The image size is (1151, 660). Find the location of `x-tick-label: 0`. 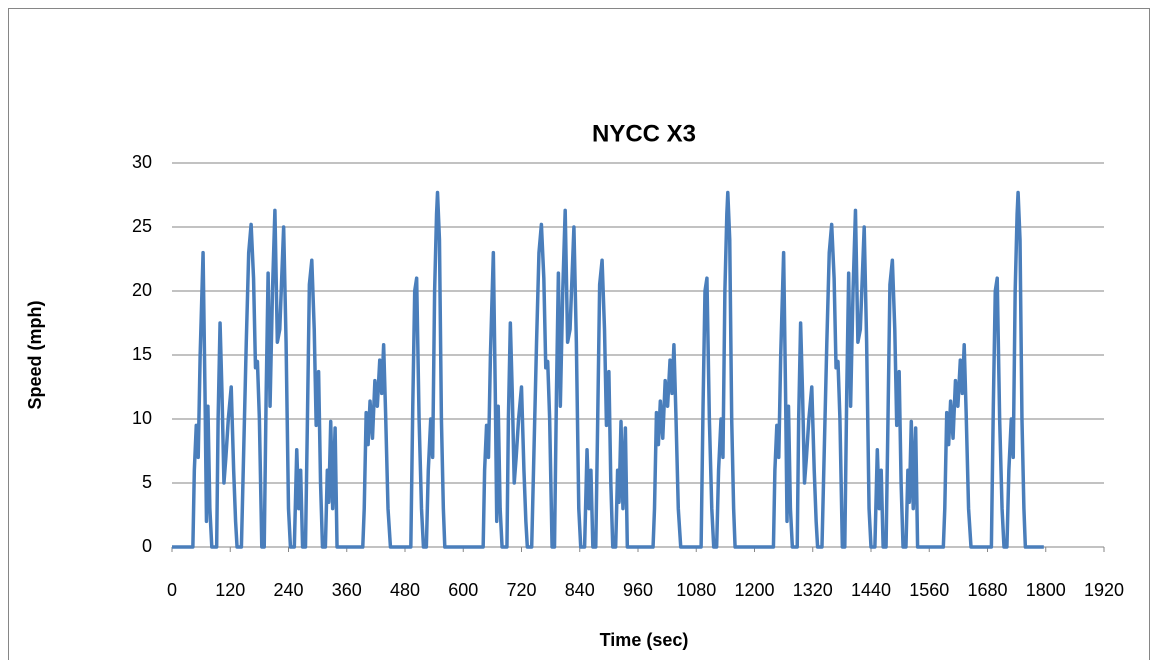

x-tick-label: 0 is located at coordinates (172, 590).